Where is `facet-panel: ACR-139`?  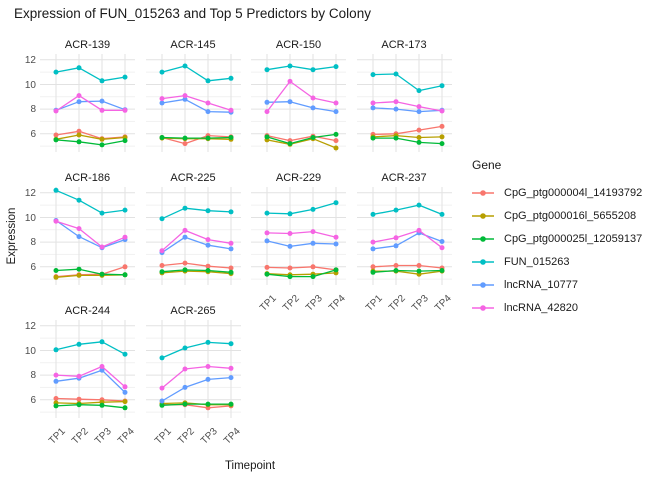
facet-panel: ACR-139 is located at coordinates (87, 95).